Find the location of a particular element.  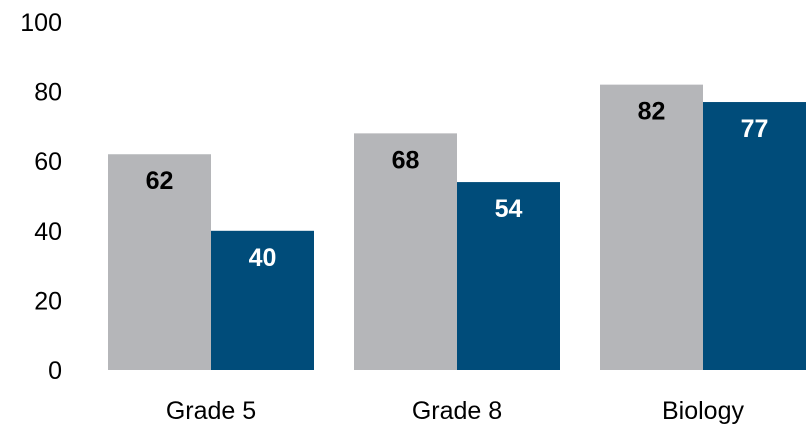

data-label-grade-8-series-2: 54 is located at coordinates (509, 209).